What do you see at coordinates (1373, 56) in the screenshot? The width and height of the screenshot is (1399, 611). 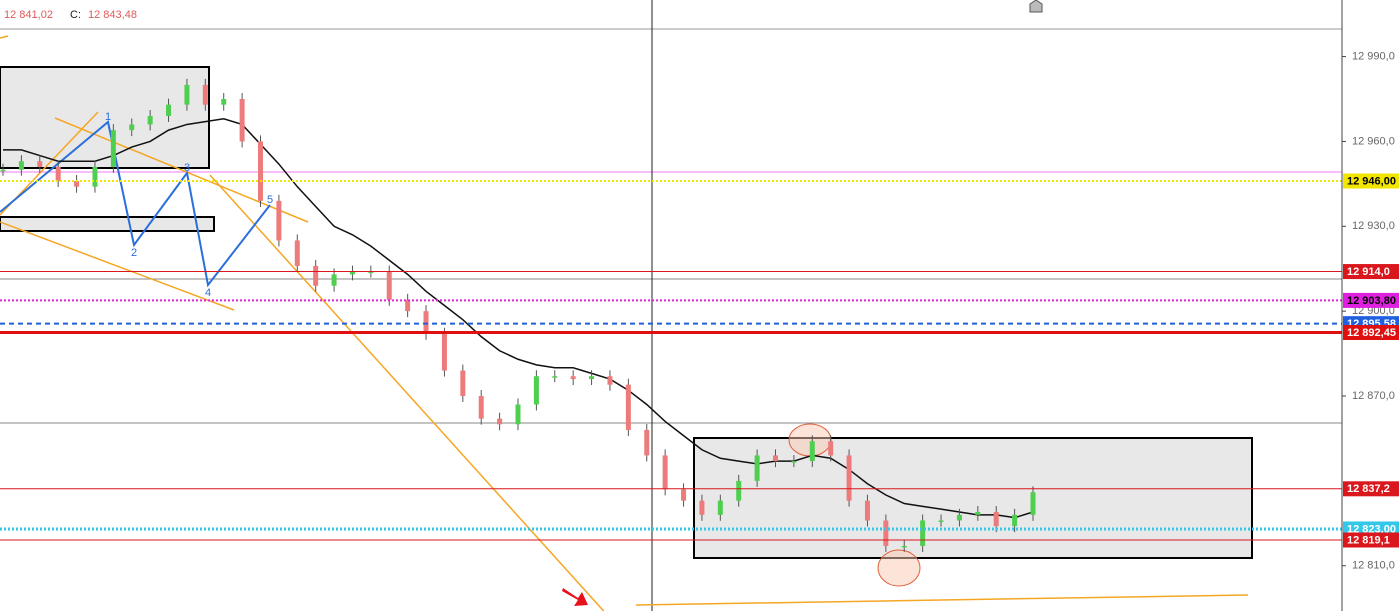 I see `y-tick-label: 12 990,0` at bounding box center [1373, 56].